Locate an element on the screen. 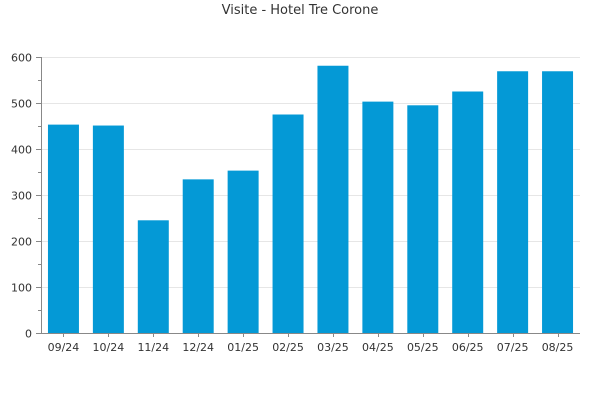 The image size is (600, 400). x-tick-label: 03/25 is located at coordinates (333, 347).